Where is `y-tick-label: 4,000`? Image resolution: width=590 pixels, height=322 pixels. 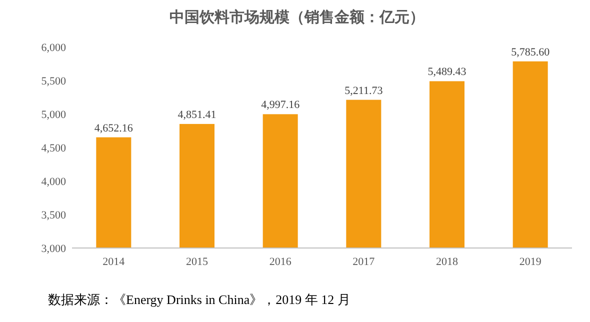
y-tick-label: 4,000 is located at coordinates (53, 182).